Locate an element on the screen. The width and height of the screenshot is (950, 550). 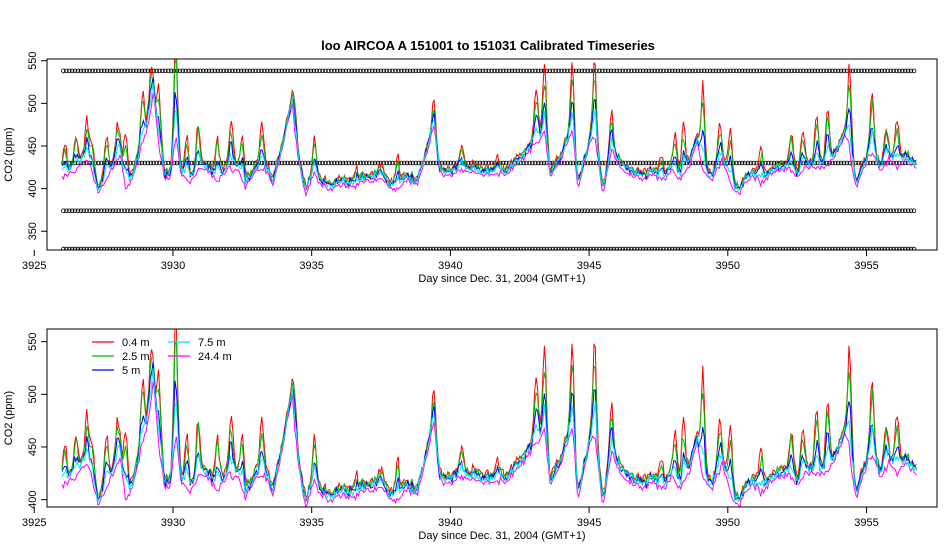
x-axis-label: Day since Dec. 31, 2004 (GMT+1) is located at coordinates (501, 536).